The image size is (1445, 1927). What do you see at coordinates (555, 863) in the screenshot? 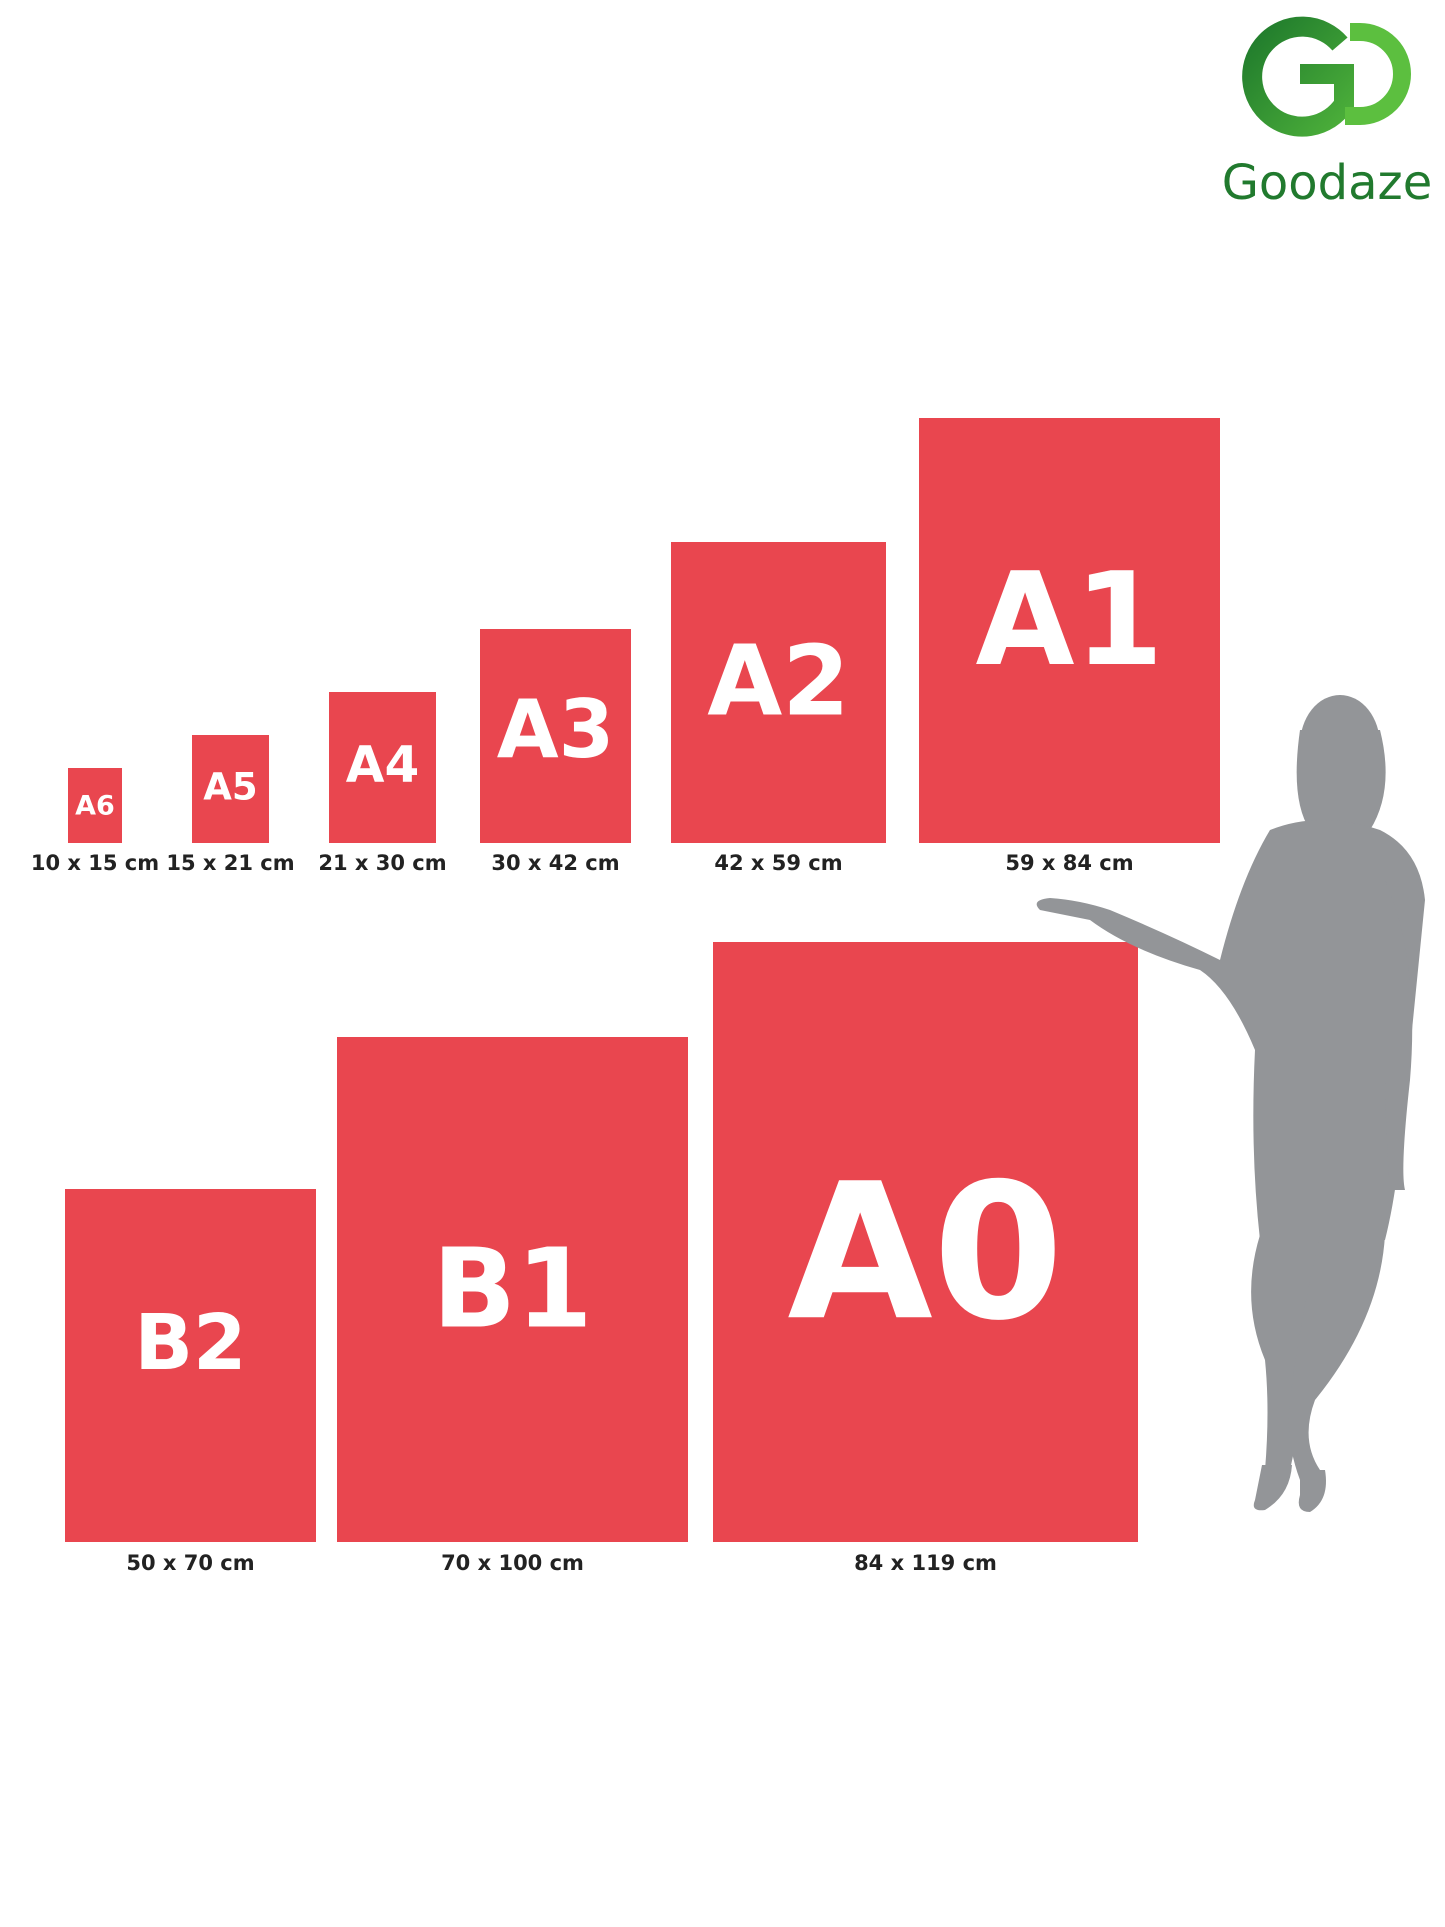
I see `size-dimensions: 30 x 42 cm` at bounding box center [555, 863].